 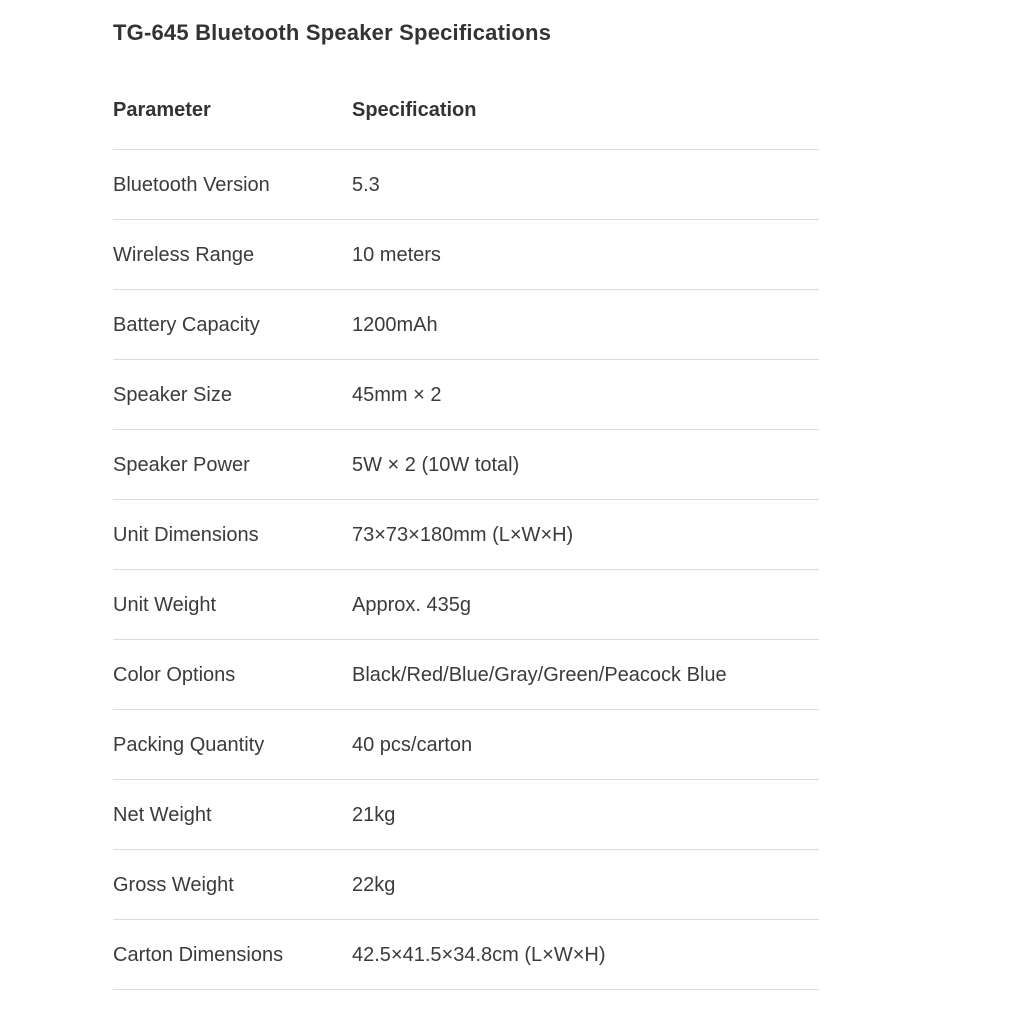 I want to click on table-row: Battery Capacity 1200mAh, so click(x=466, y=325).